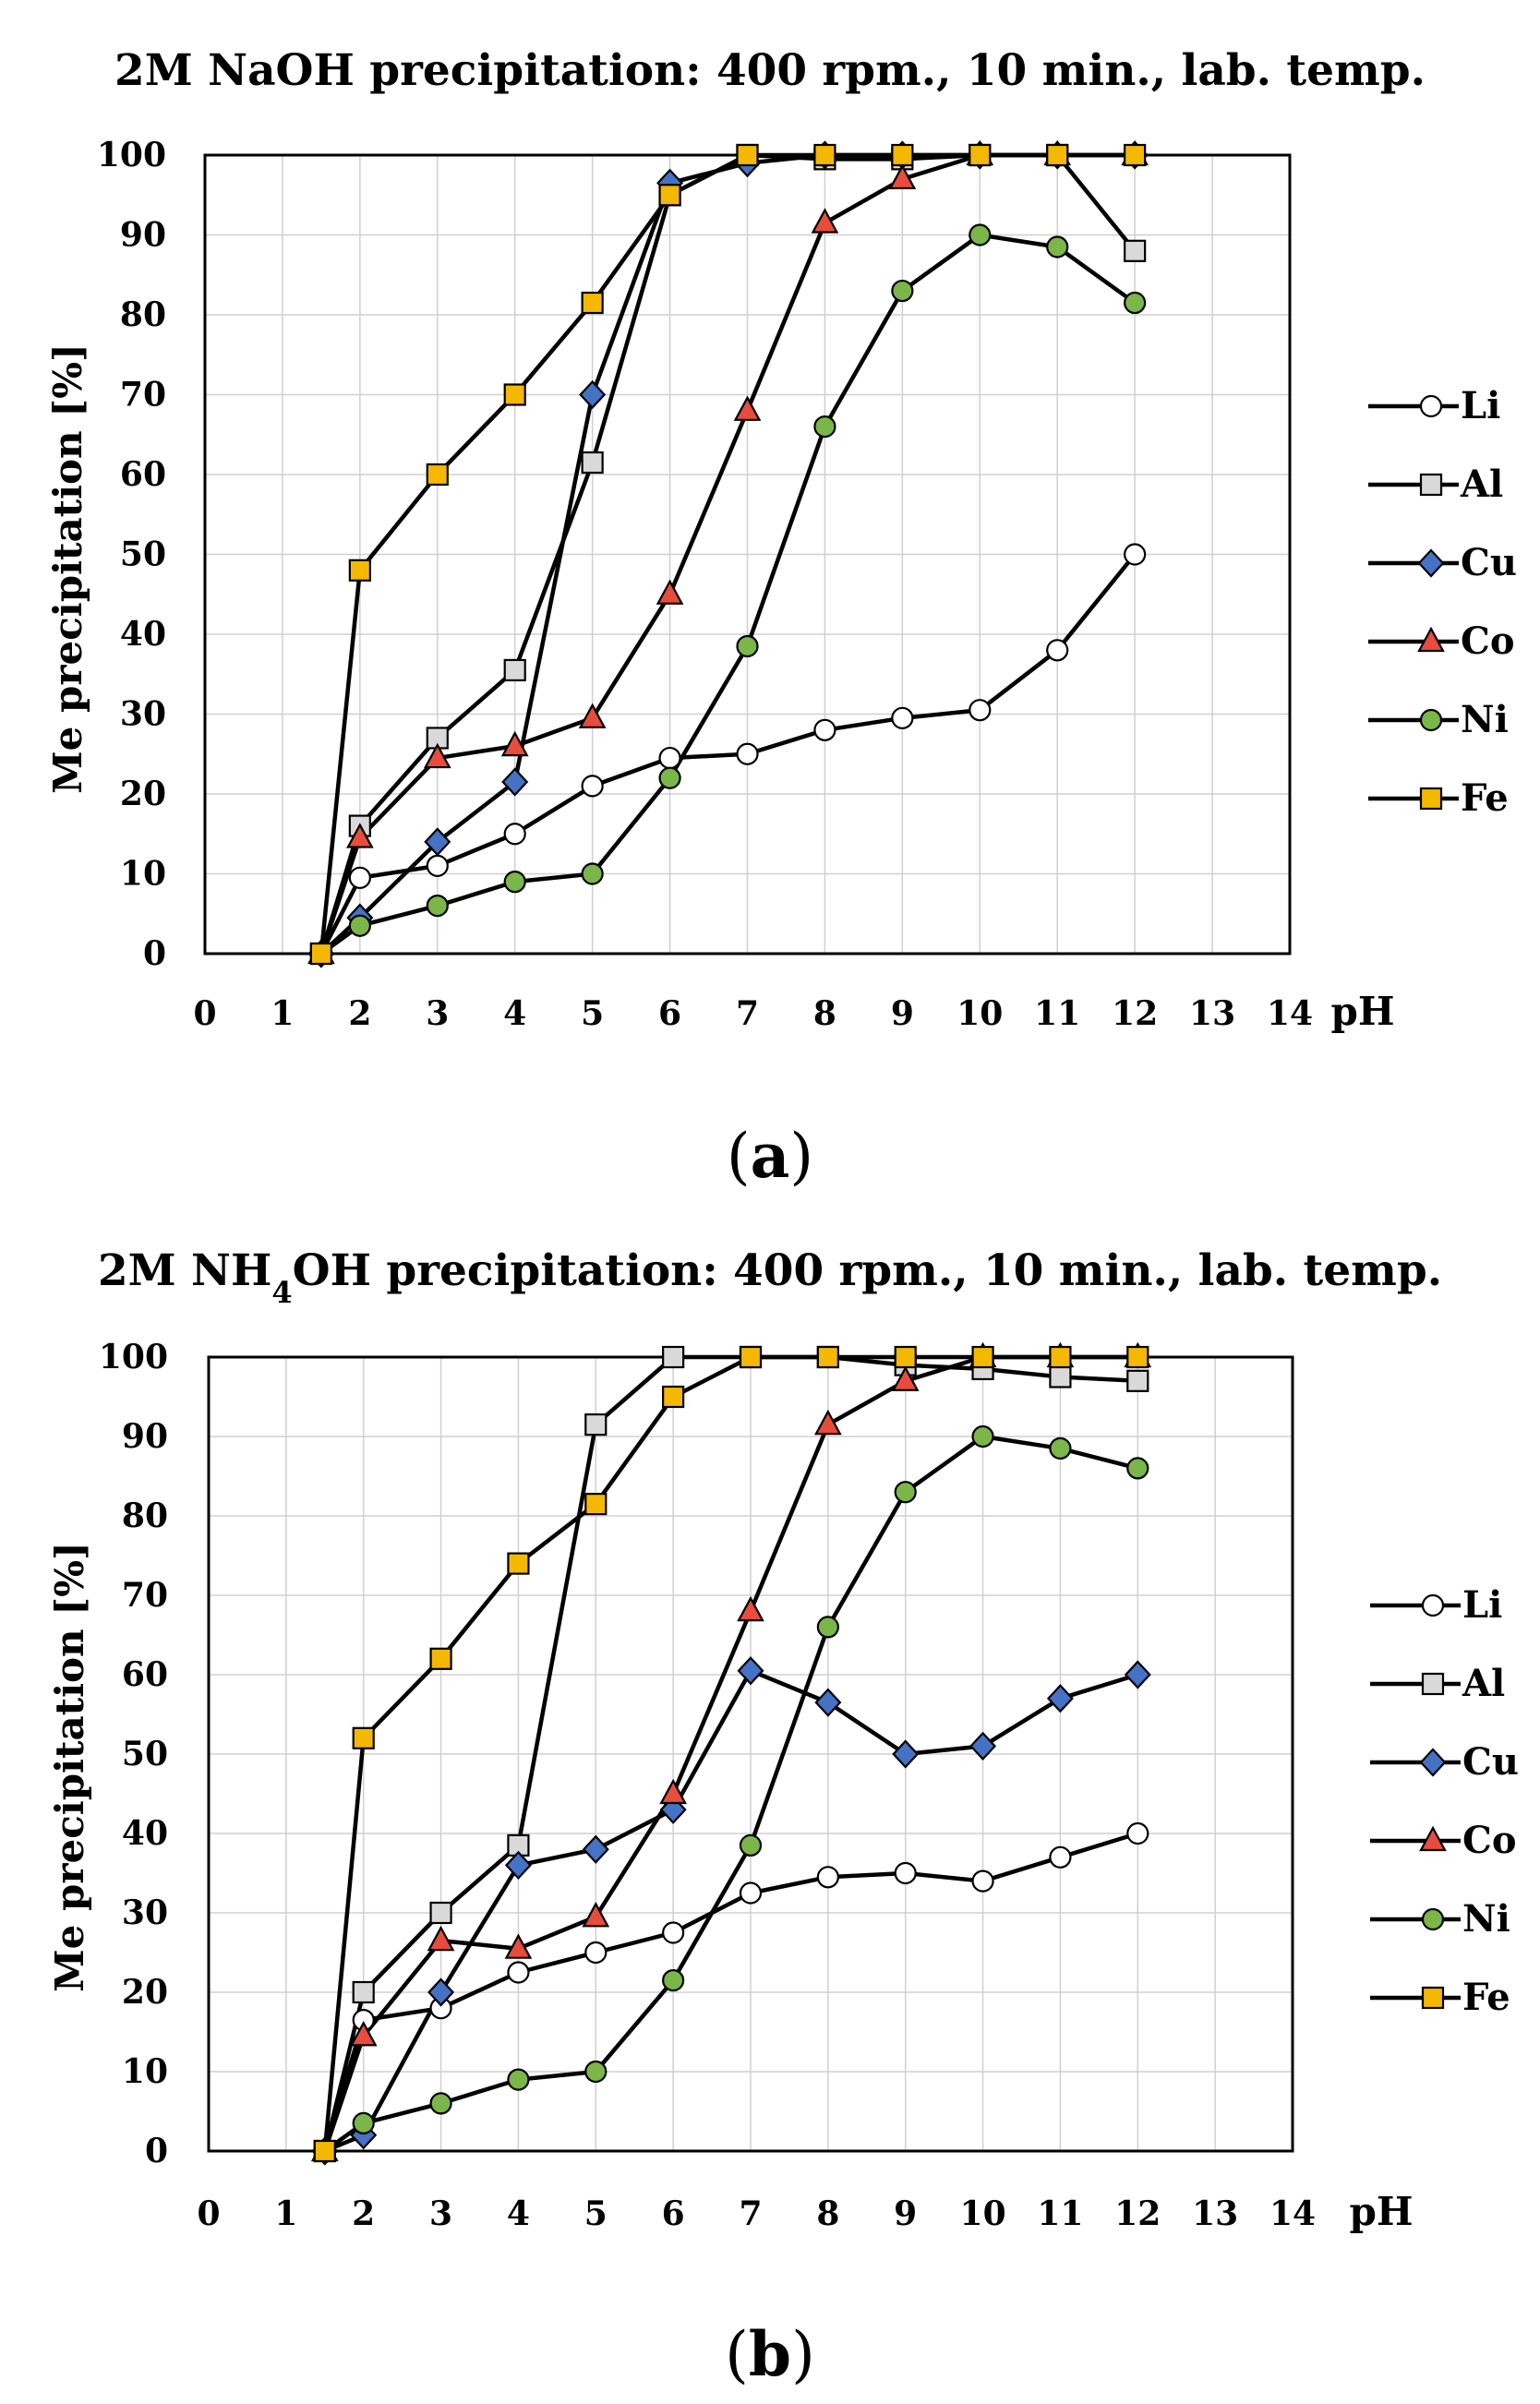 The width and height of the screenshot is (1540, 2404). What do you see at coordinates (1482, 1605) in the screenshot?
I see `legend-label: Li` at bounding box center [1482, 1605].